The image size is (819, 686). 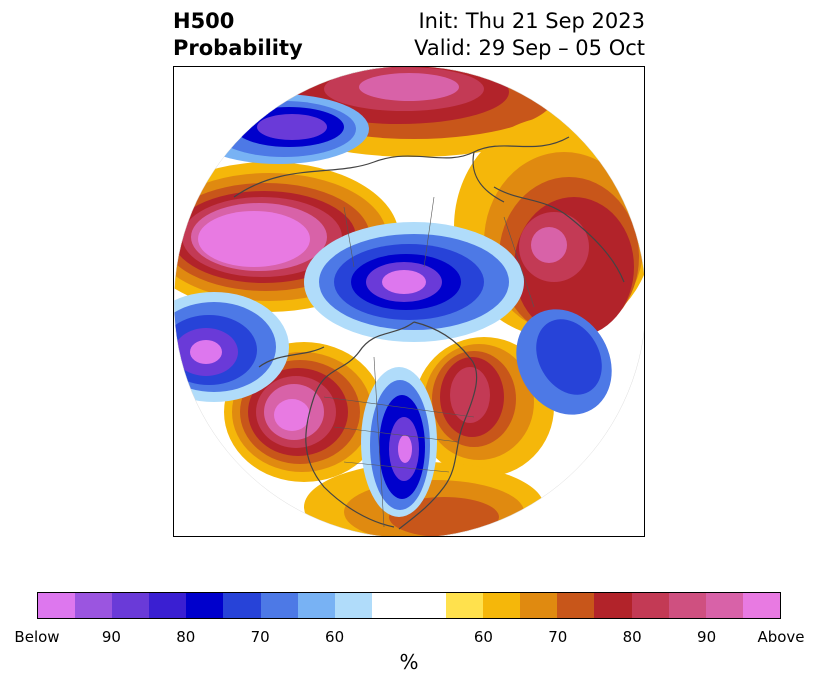 What do you see at coordinates (484, 407) in the screenshot?
I see `above-anomaly-eastern-north-america` at bounding box center [484, 407].